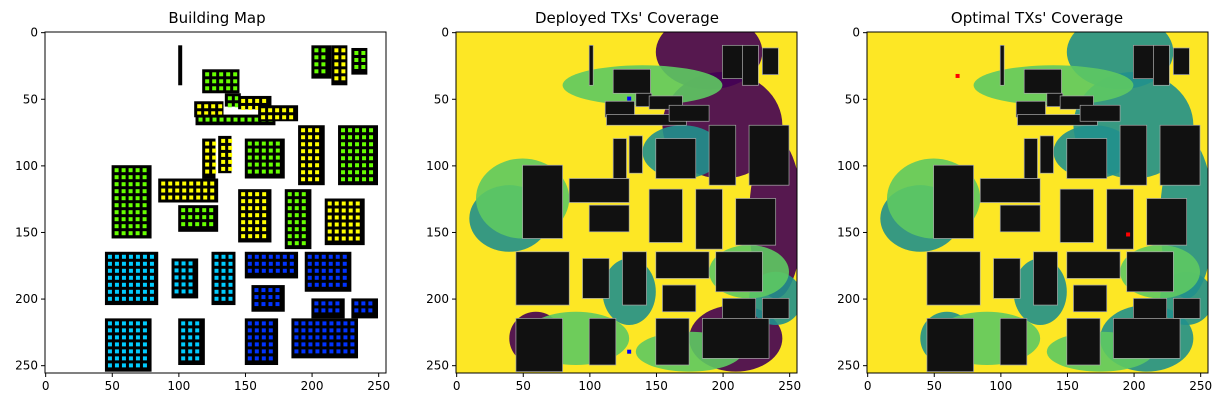 This screenshot has height=407, width=1224. What do you see at coordinates (957, 75) in the screenshot?
I see `transmitter-marker` at bounding box center [957, 75].